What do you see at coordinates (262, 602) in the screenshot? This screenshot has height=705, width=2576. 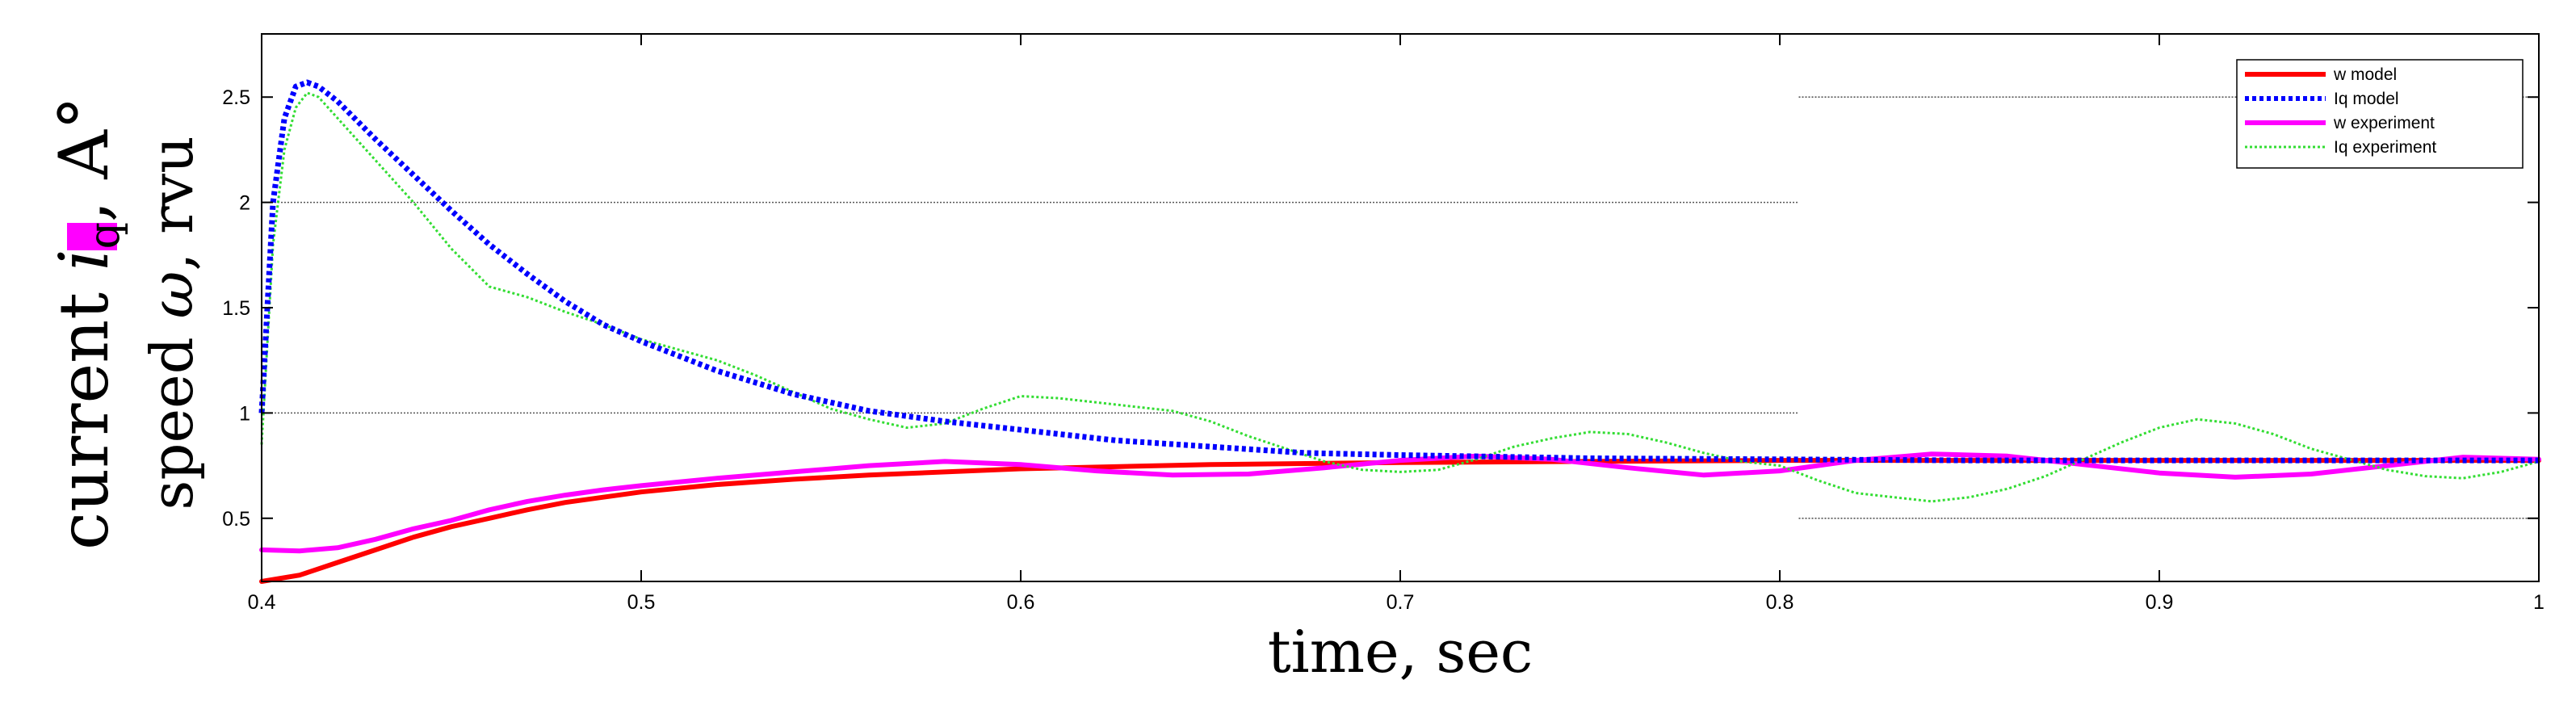 I see `x-tick-label: 0.4` at bounding box center [262, 602].